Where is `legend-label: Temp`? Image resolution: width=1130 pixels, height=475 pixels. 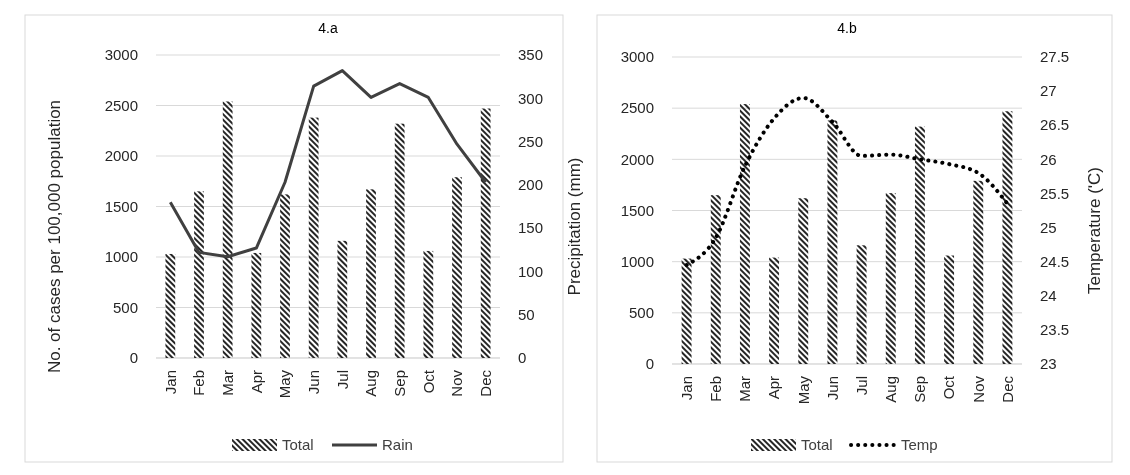
legend-label: Temp is located at coordinates (919, 445).